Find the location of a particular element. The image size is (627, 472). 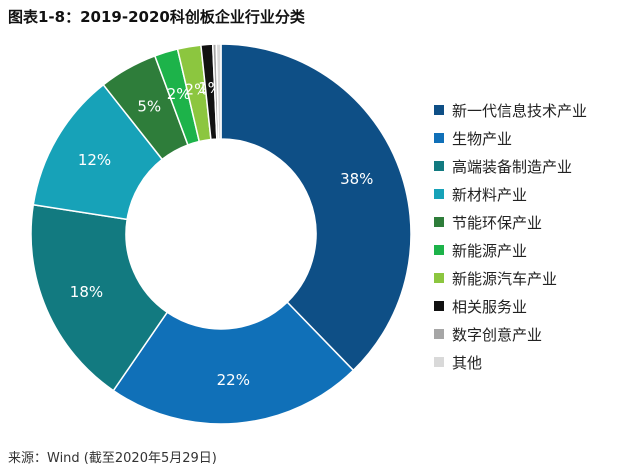

legend-item-8: 数字创意产业 is located at coordinates (510, 334).